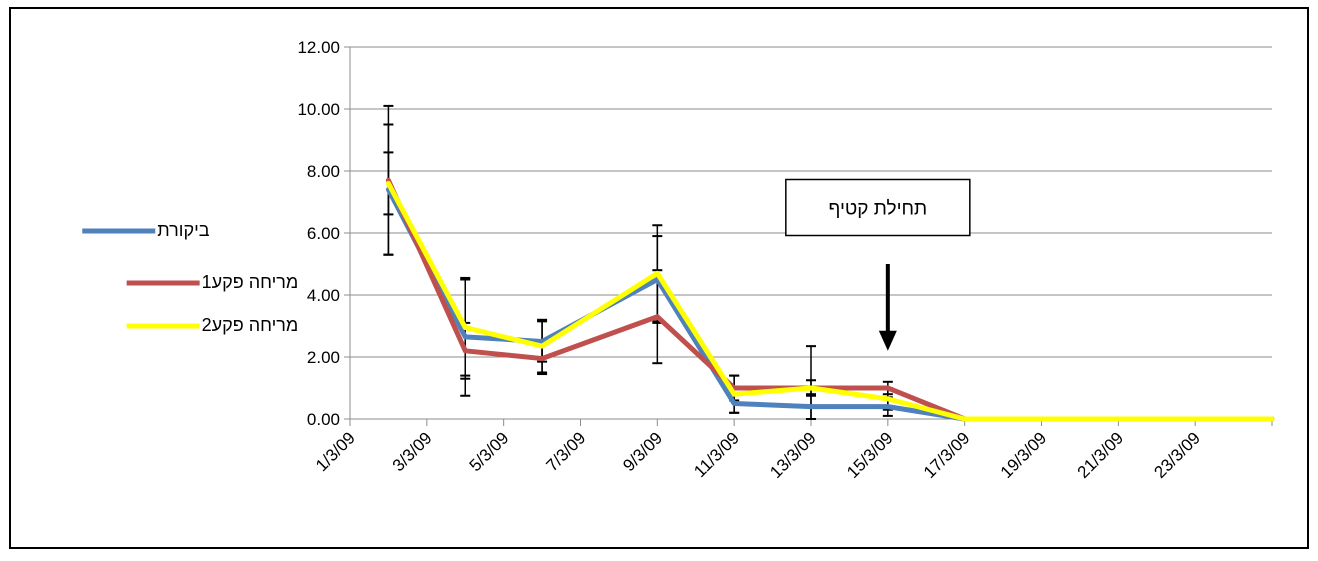 This screenshot has height=561, width=1318. I want to click on y-tick-label: 2.00, so click(323, 357).